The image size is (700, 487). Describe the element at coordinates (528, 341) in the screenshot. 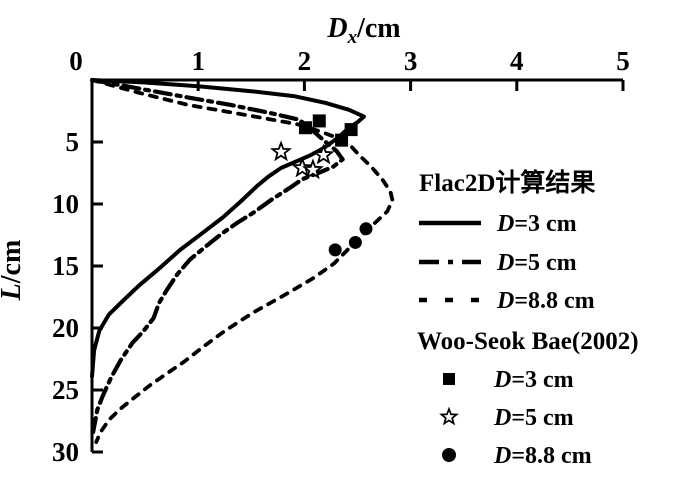

I see `legend-group-wooseok-title: Woo-Seok Bae(2002)` at that location.